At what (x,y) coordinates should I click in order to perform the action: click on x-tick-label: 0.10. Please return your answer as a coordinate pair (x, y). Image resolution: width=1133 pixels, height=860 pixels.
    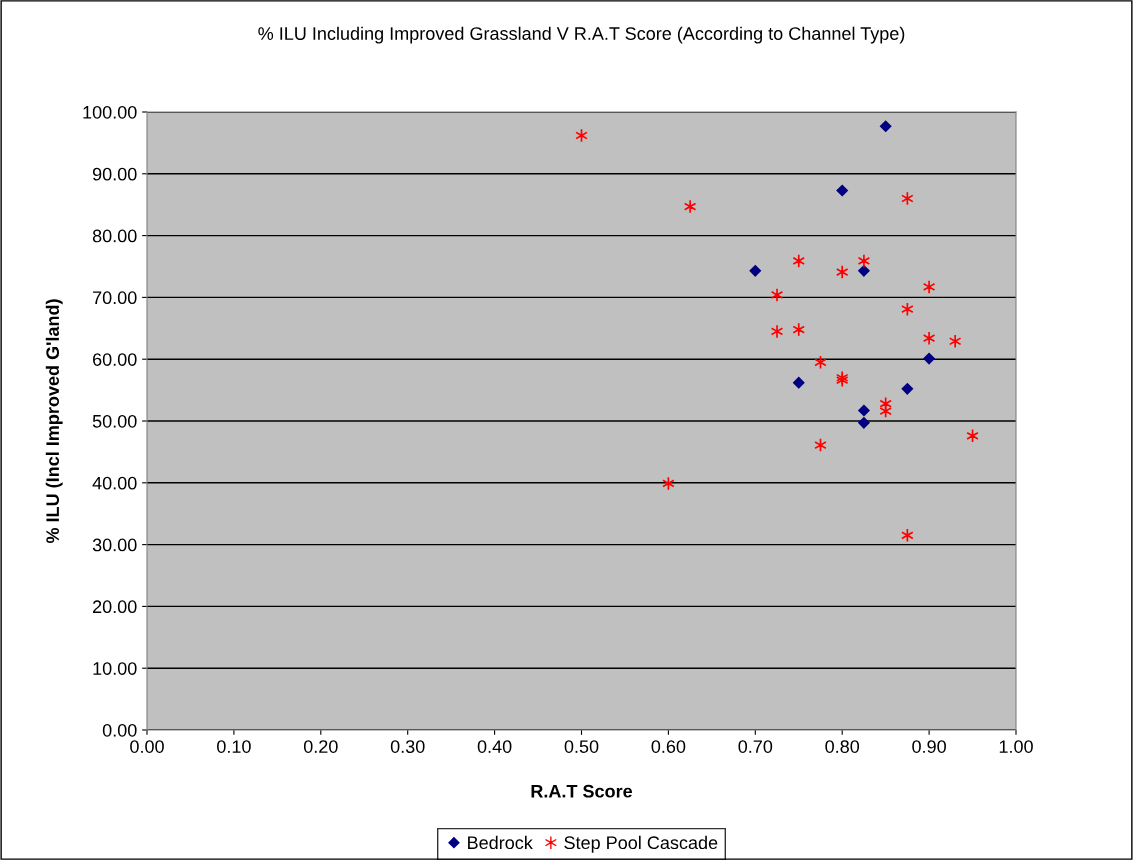
    Looking at the image, I should click on (234, 746).